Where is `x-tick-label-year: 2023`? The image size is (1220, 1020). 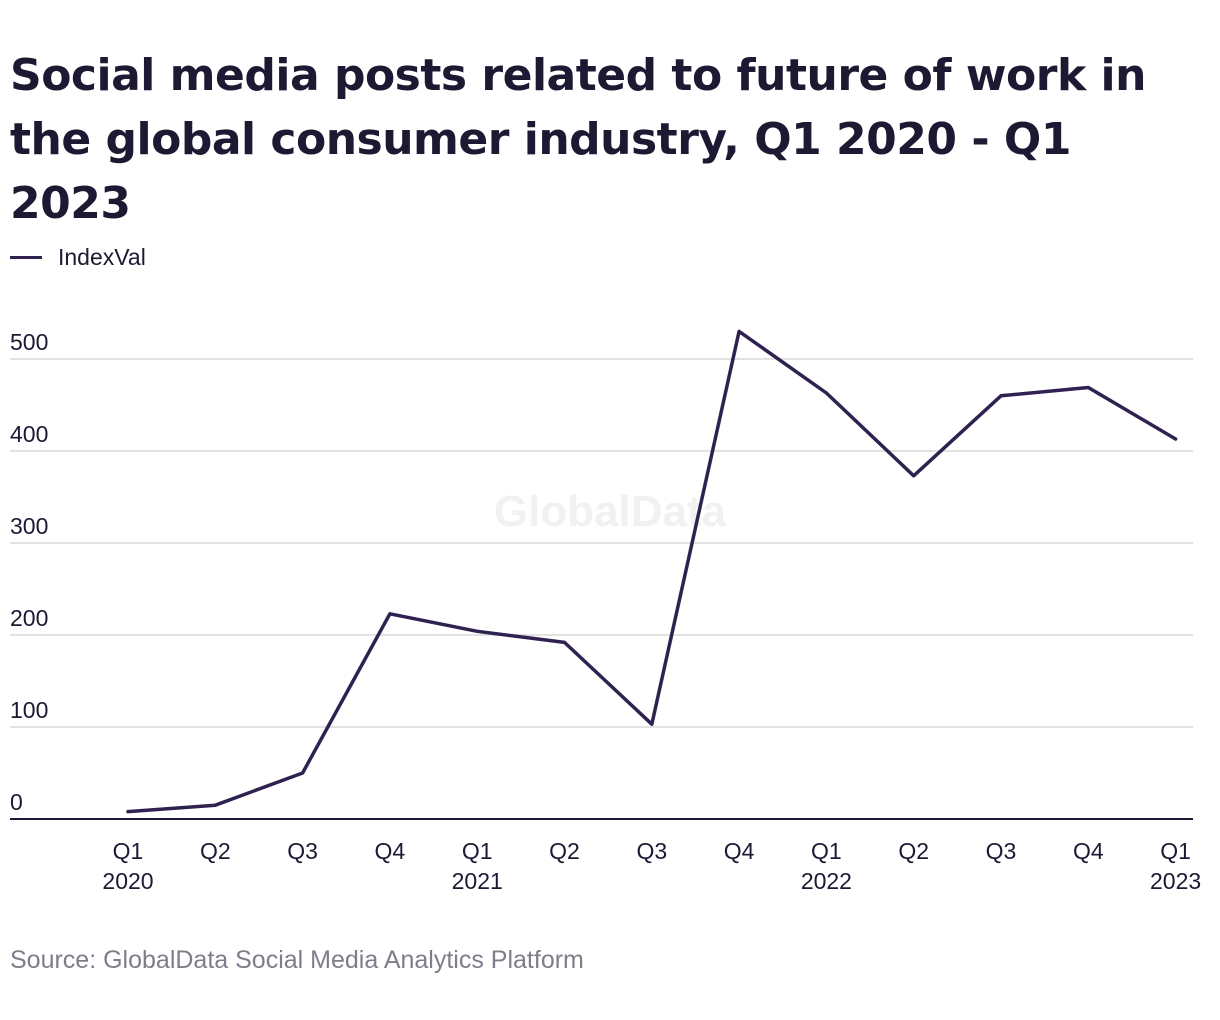
x-tick-label-year: 2023 is located at coordinates (1175, 881).